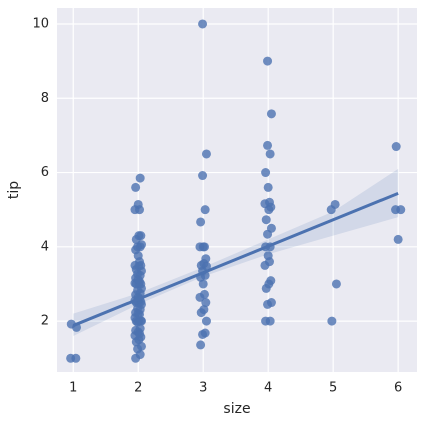  What do you see at coordinates (333, 388) in the screenshot?
I see `x-tick-label: 5` at bounding box center [333, 388].